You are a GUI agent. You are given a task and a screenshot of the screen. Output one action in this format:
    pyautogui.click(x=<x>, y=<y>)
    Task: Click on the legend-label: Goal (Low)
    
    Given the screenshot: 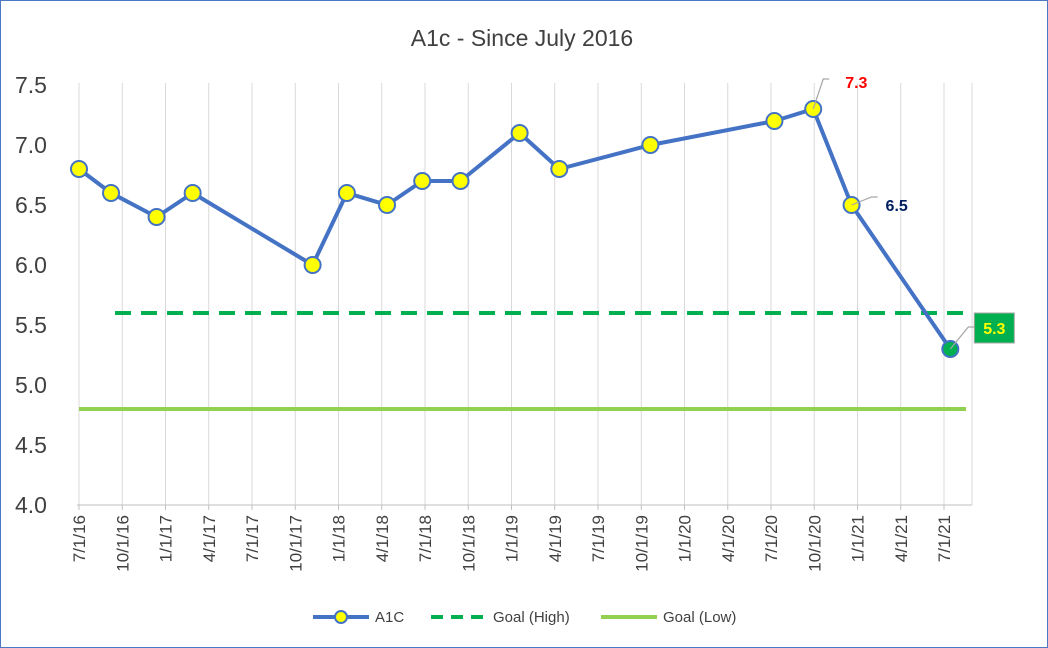 What is the action you would take?
    pyautogui.click(x=699, y=617)
    